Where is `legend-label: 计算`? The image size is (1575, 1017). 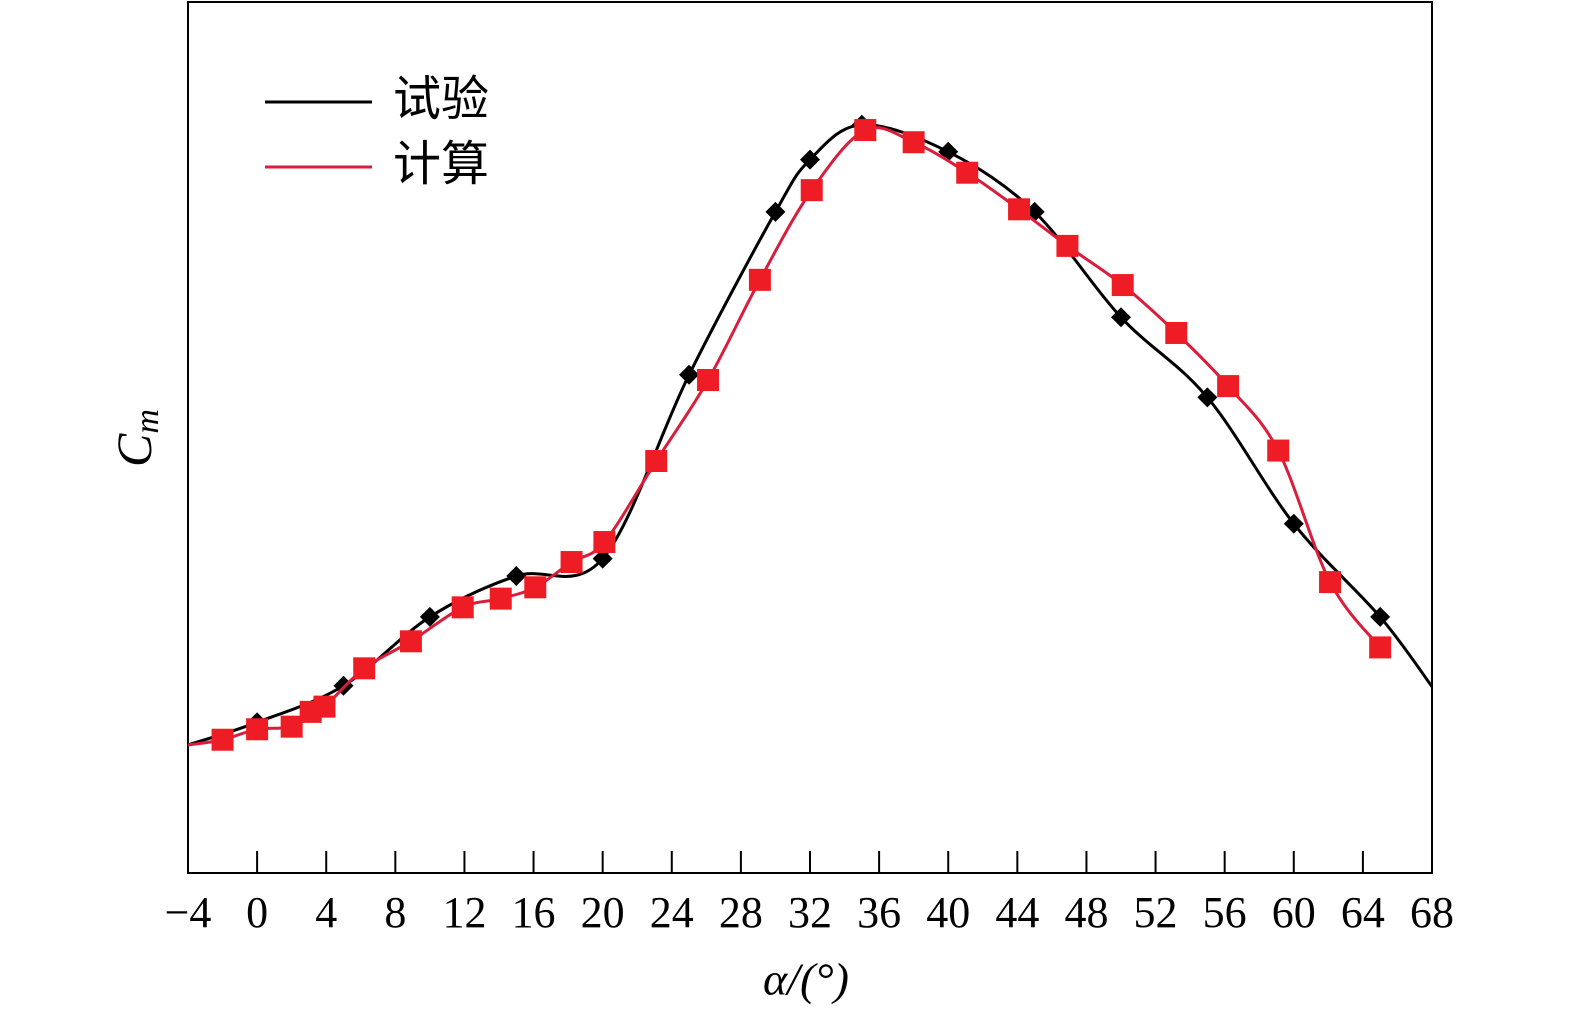 legend-label: 计算 is located at coordinates (441, 164).